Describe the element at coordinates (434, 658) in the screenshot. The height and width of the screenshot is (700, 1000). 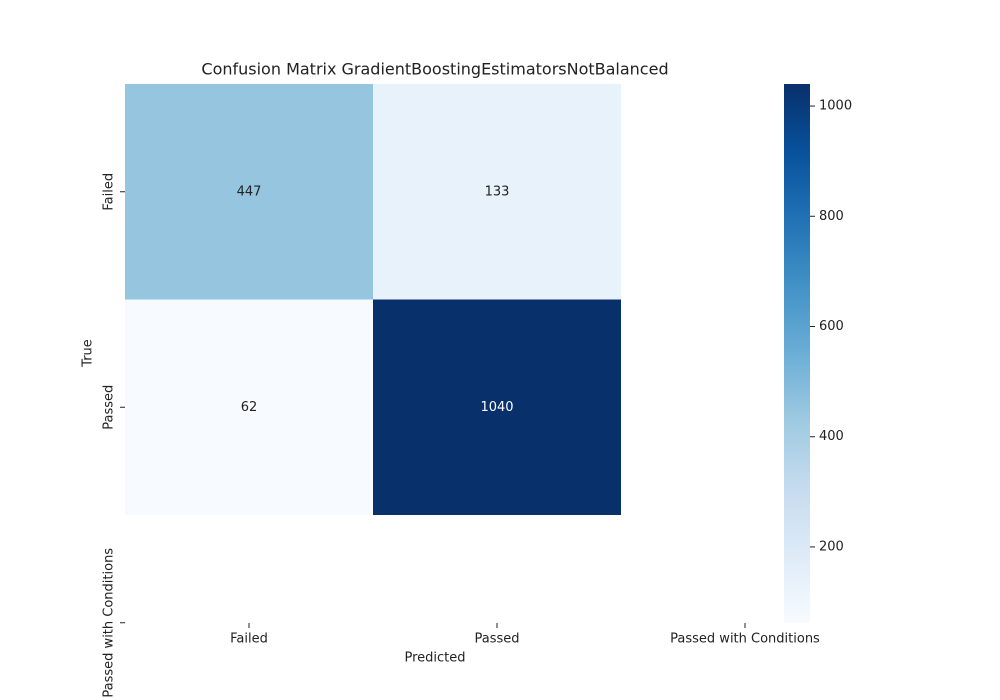
I see `x-axis-label: Predicted` at that location.